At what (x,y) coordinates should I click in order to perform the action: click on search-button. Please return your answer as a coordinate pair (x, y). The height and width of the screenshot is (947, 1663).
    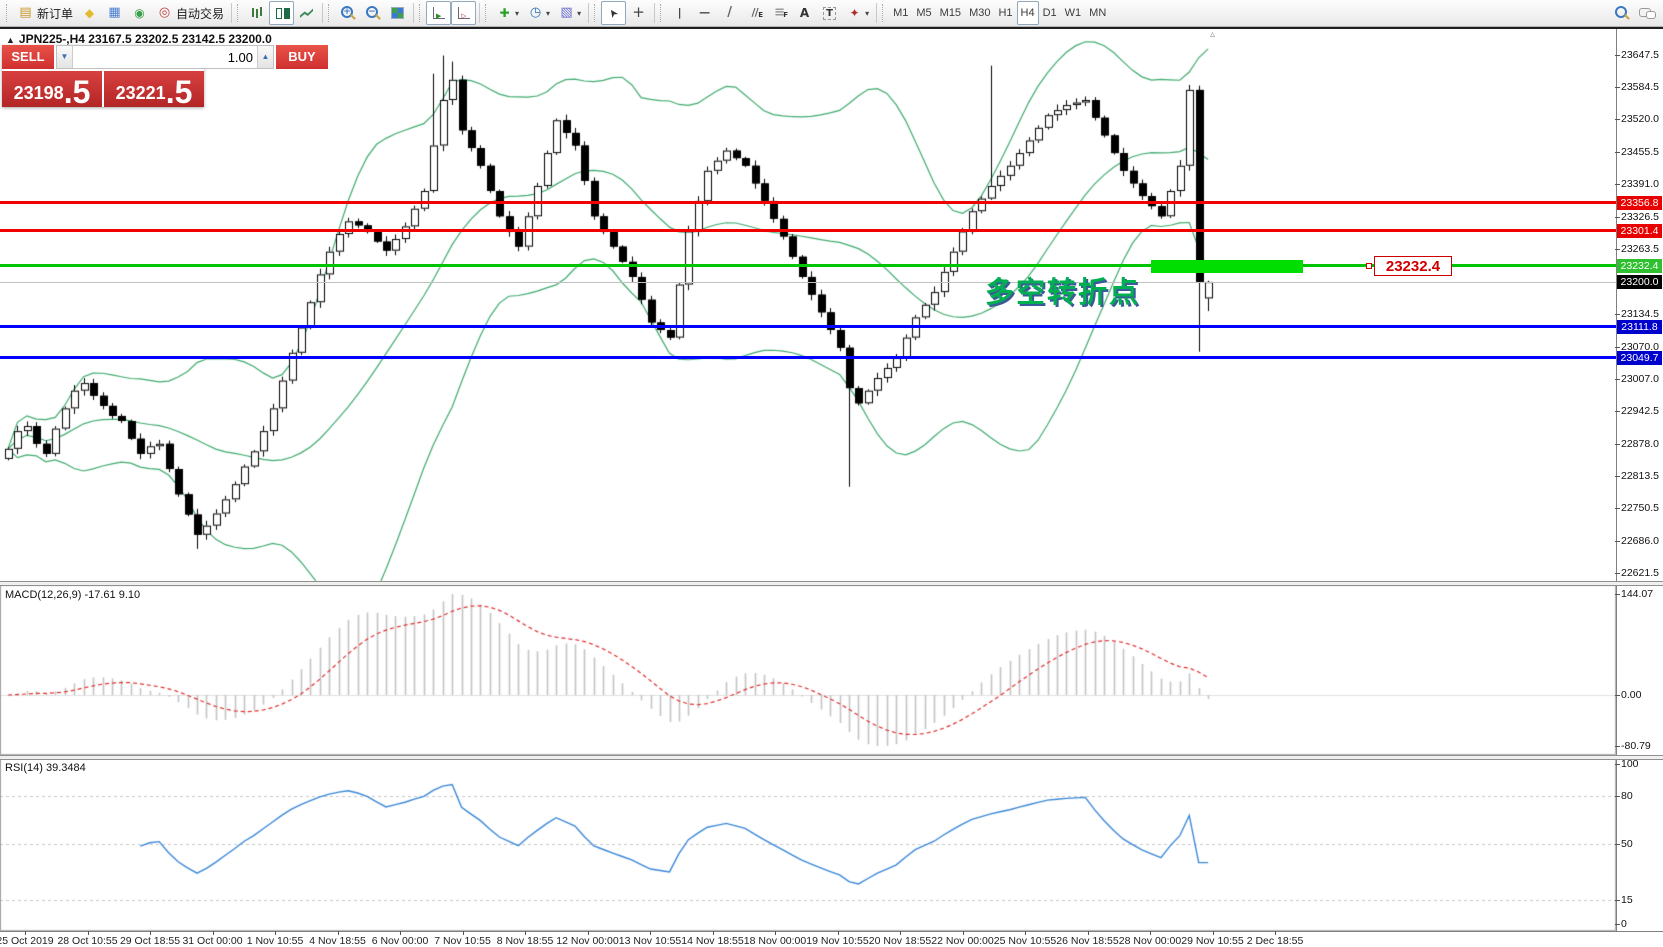
    Looking at the image, I should click on (1621, 13).